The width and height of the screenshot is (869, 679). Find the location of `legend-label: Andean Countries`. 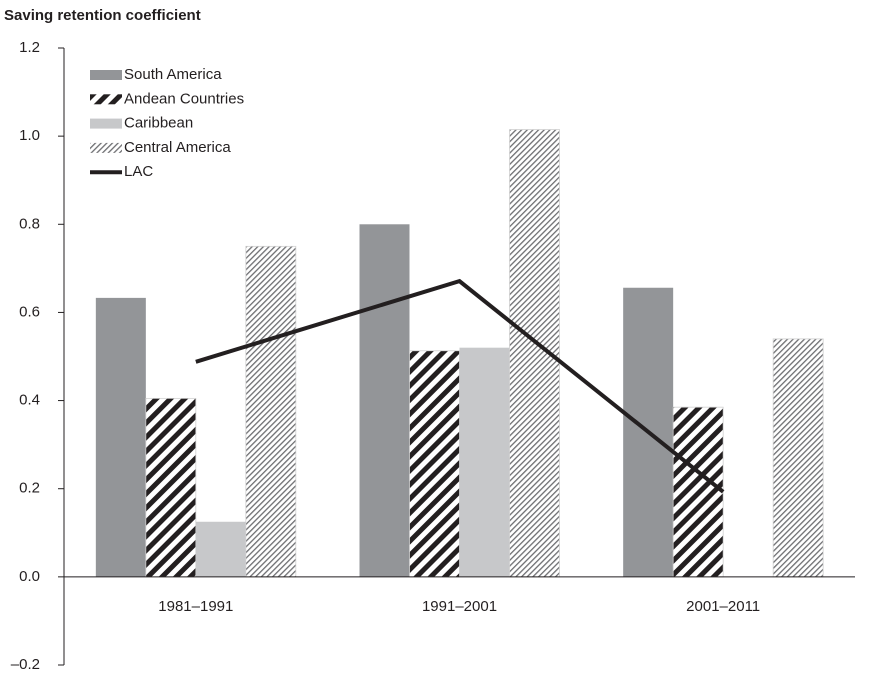

legend-label: Andean Countries is located at coordinates (184, 98).